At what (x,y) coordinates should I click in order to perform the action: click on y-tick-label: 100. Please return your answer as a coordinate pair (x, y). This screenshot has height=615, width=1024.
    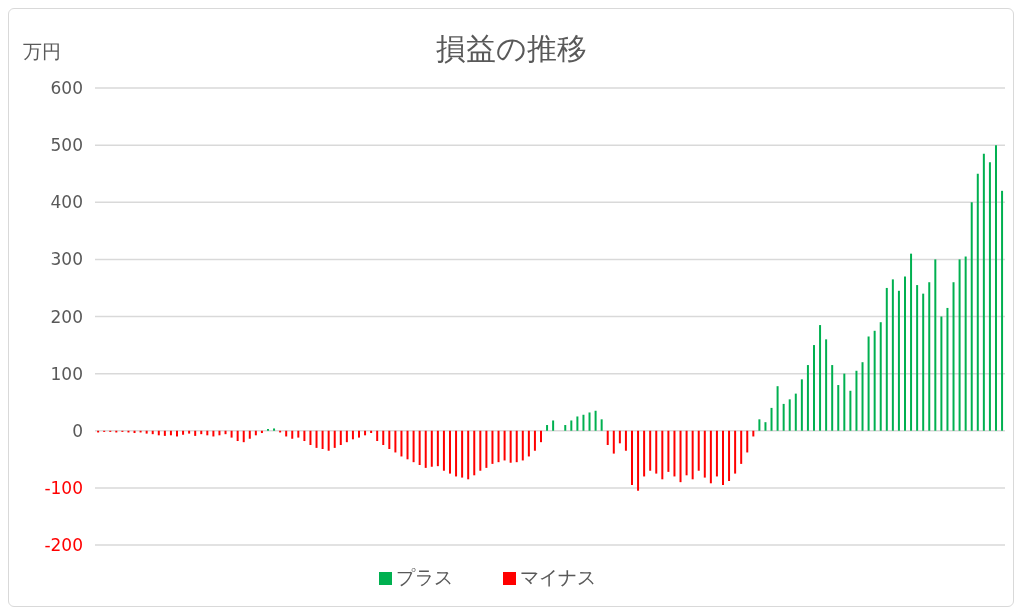
    Looking at the image, I should click on (66, 373).